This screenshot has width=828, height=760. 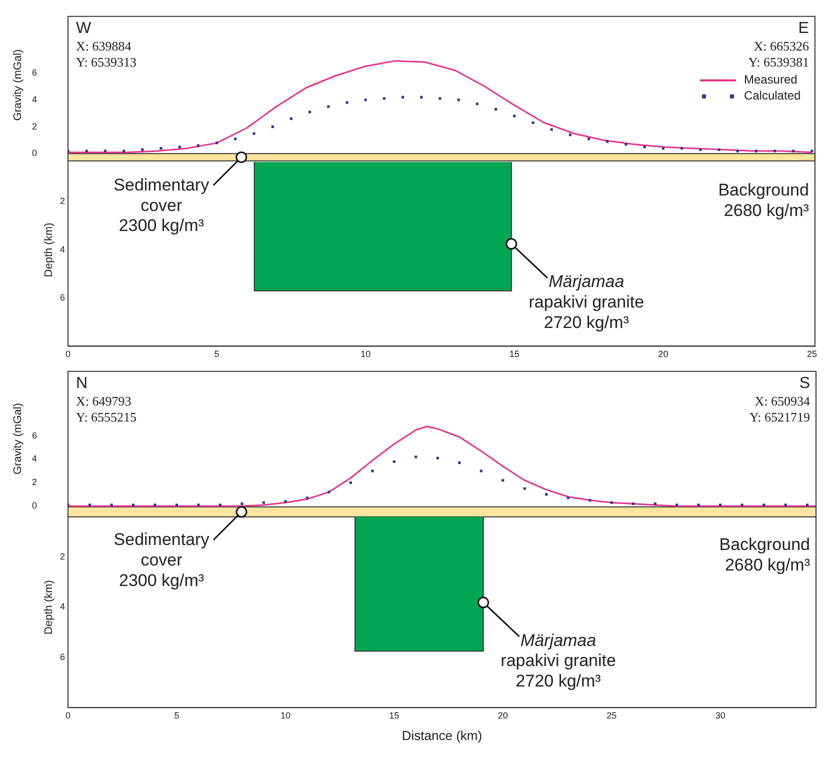 What do you see at coordinates (84, 28) in the screenshot?
I see `annotation: W` at bounding box center [84, 28].